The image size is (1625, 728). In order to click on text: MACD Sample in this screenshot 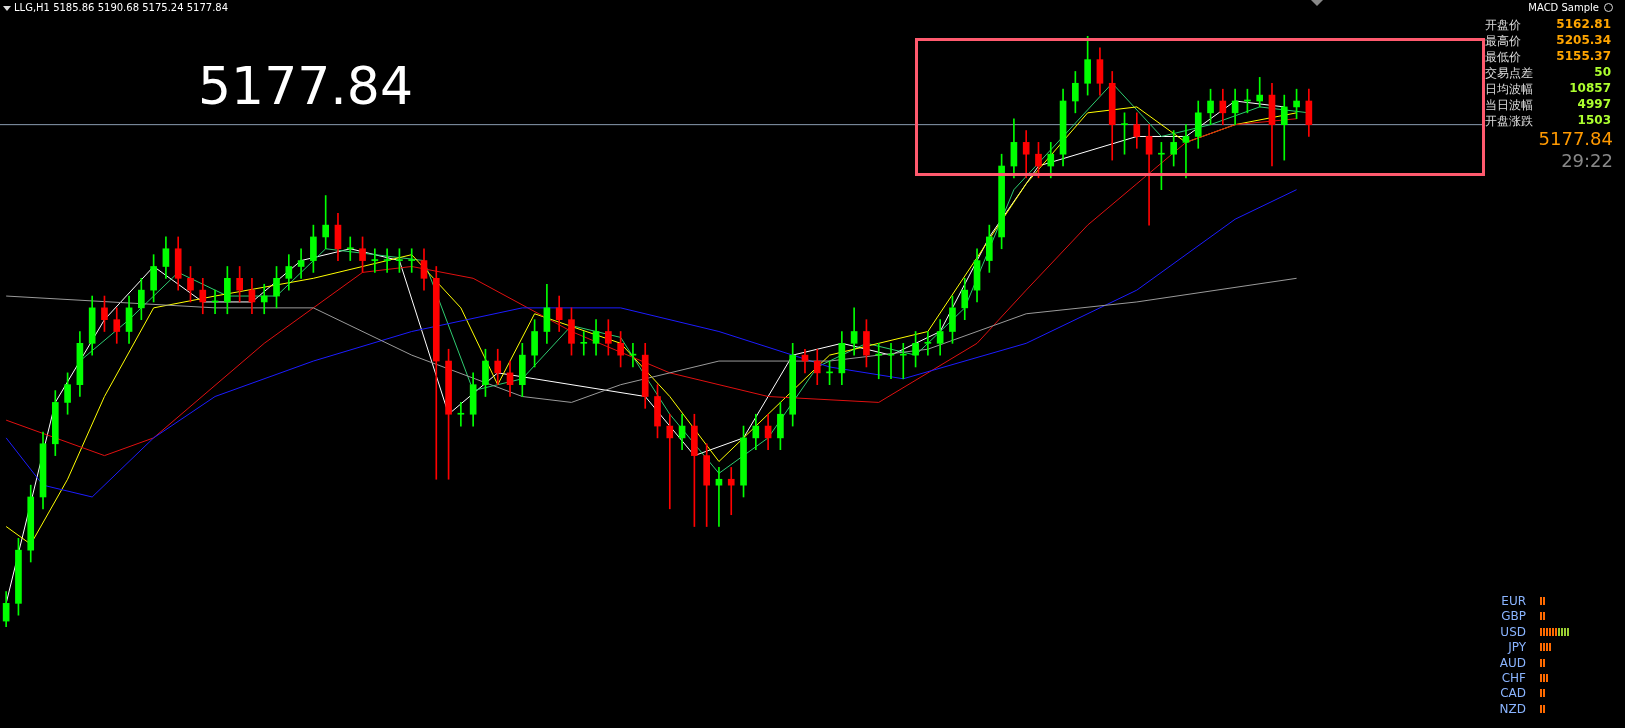, I will do `click(1563, 7)`.